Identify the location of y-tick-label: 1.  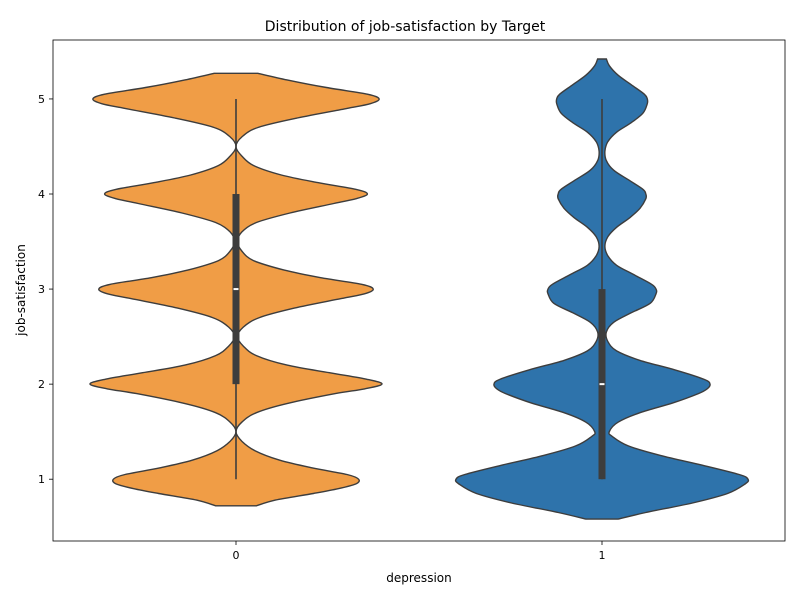
(41, 479).